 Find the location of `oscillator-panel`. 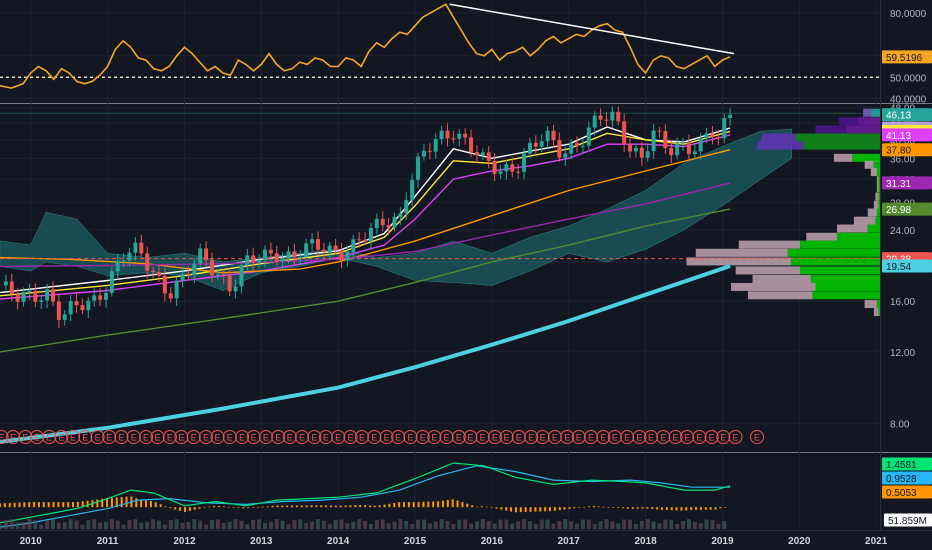

oscillator-panel is located at coordinates (440, 46).